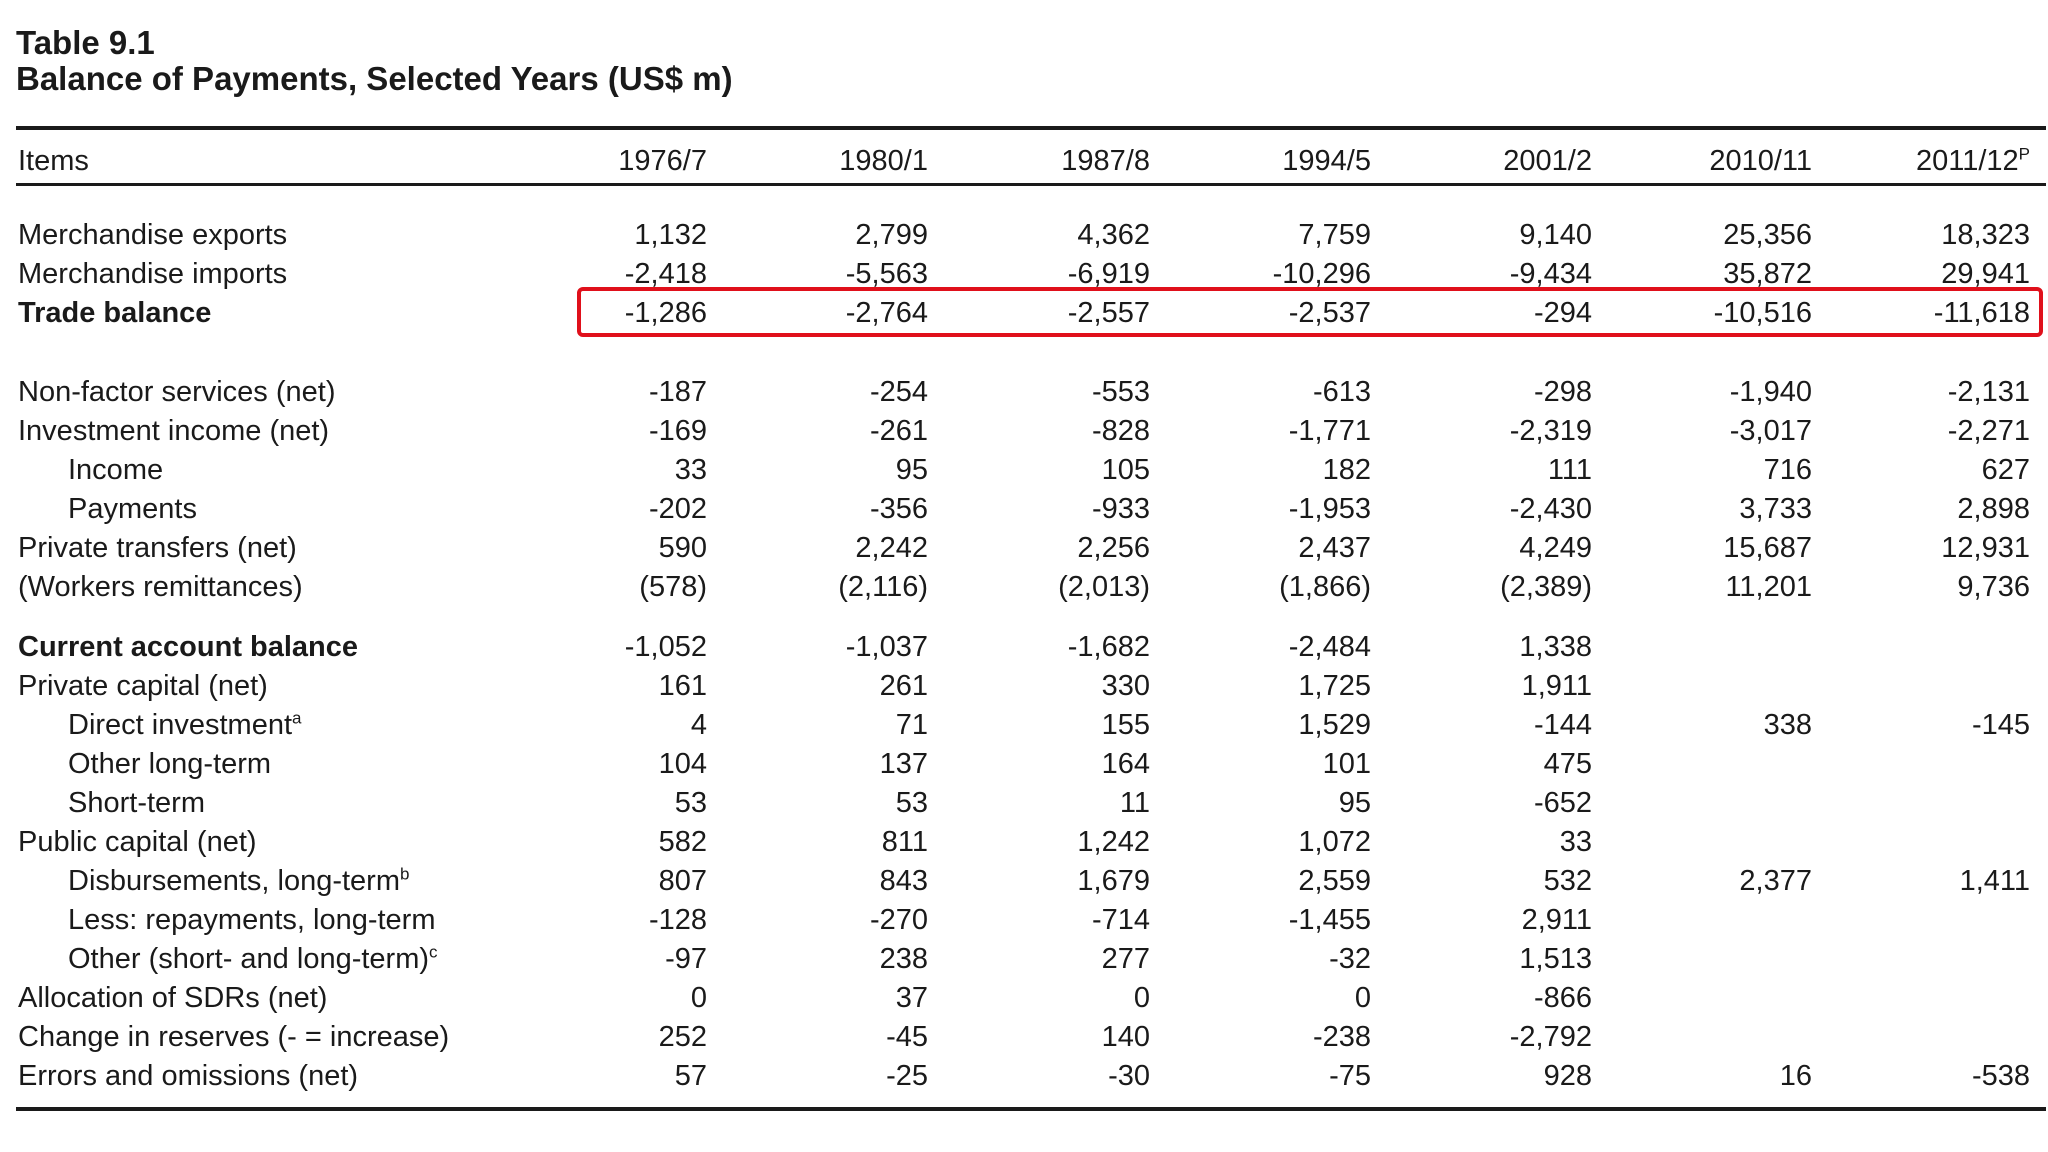  What do you see at coordinates (1125, 686) in the screenshot?
I see `row-value: 330` at bounding box center [1125, 686].